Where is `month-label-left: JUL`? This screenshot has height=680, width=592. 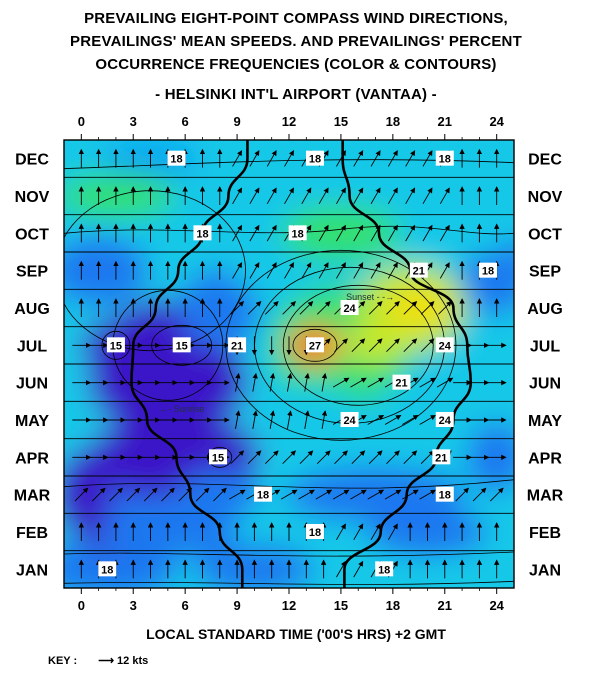 month-label-left: JUL is located at coordinates (32, 346).